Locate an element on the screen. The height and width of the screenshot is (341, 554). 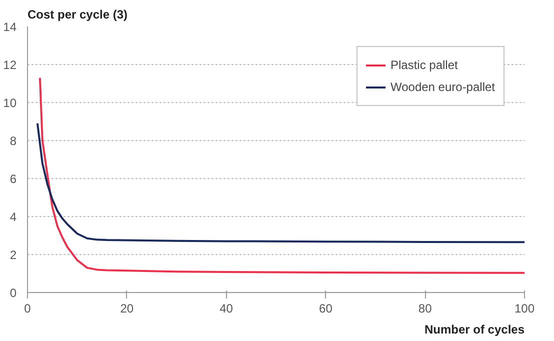
x-tick-label: 20 is located at coordinates (127, 309).